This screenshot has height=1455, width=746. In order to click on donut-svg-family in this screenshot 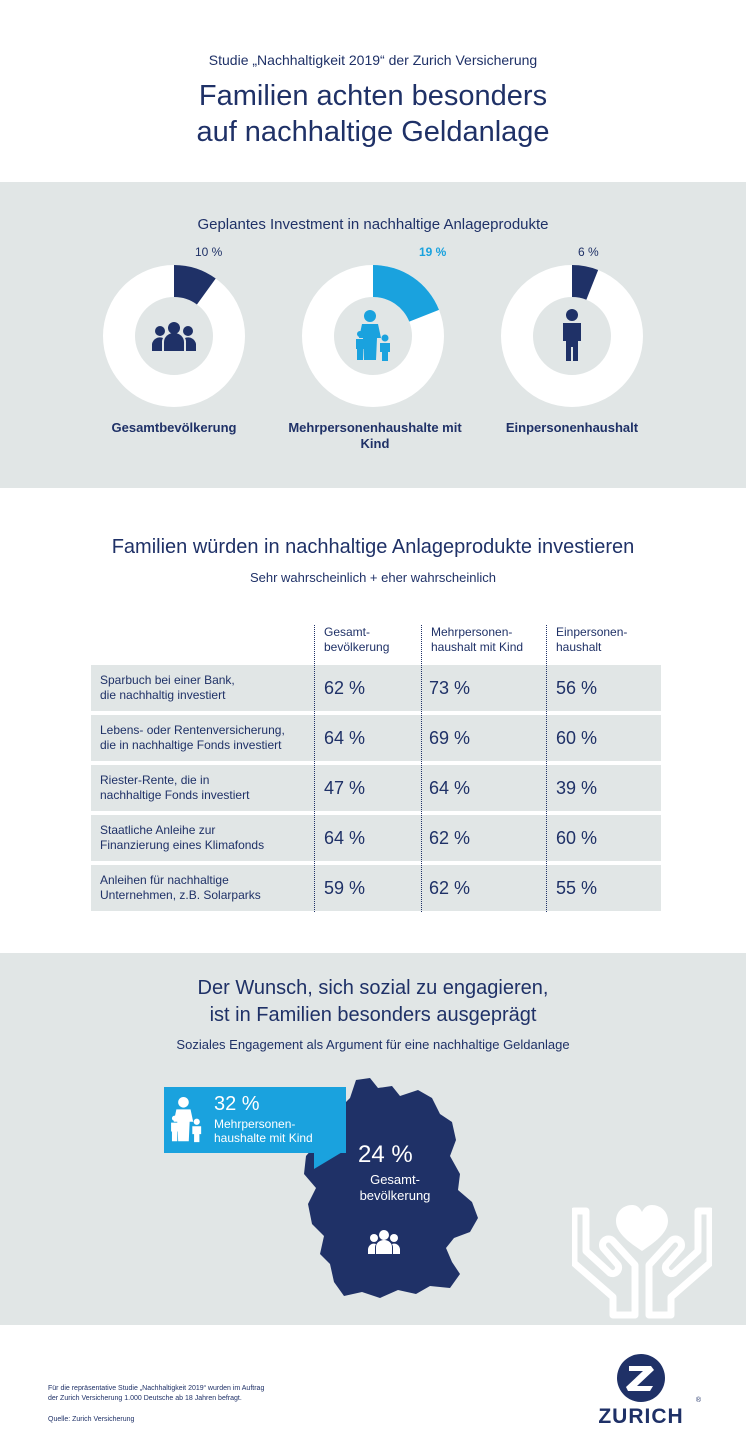, I will do `click(373, 336)`.